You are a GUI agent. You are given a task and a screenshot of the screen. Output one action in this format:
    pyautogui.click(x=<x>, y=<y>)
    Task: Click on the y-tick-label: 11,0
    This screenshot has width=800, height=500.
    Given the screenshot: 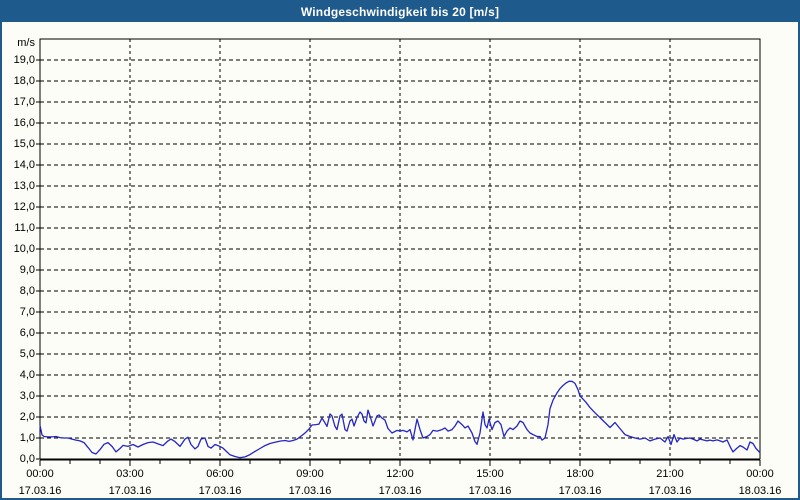 What is the action you would take?
    pyautogui.click(x=24, y=228)
    